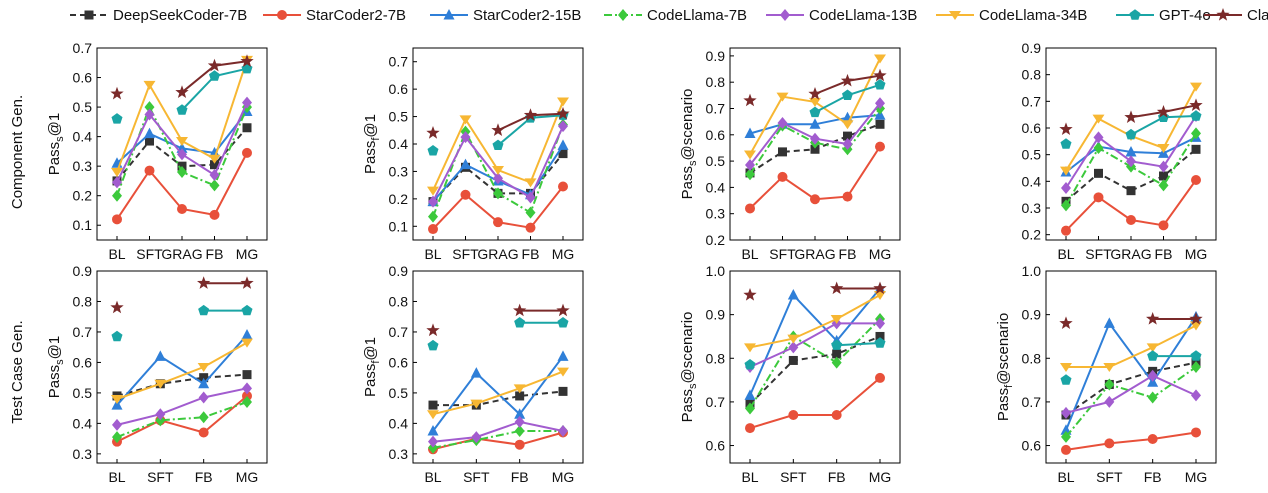  Describe the element at coordinates (449, 14) in the screenshot. I see `legend-marker-starcoder2-15b` at that location.